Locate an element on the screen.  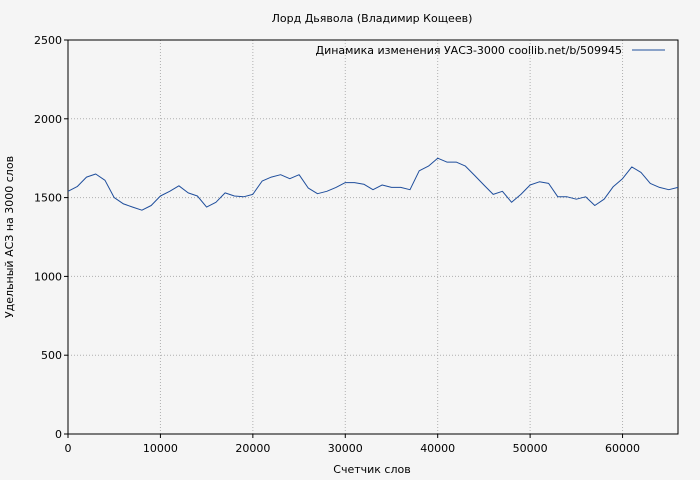
y-tick-label: 500 is located at coordinates (51, 355).